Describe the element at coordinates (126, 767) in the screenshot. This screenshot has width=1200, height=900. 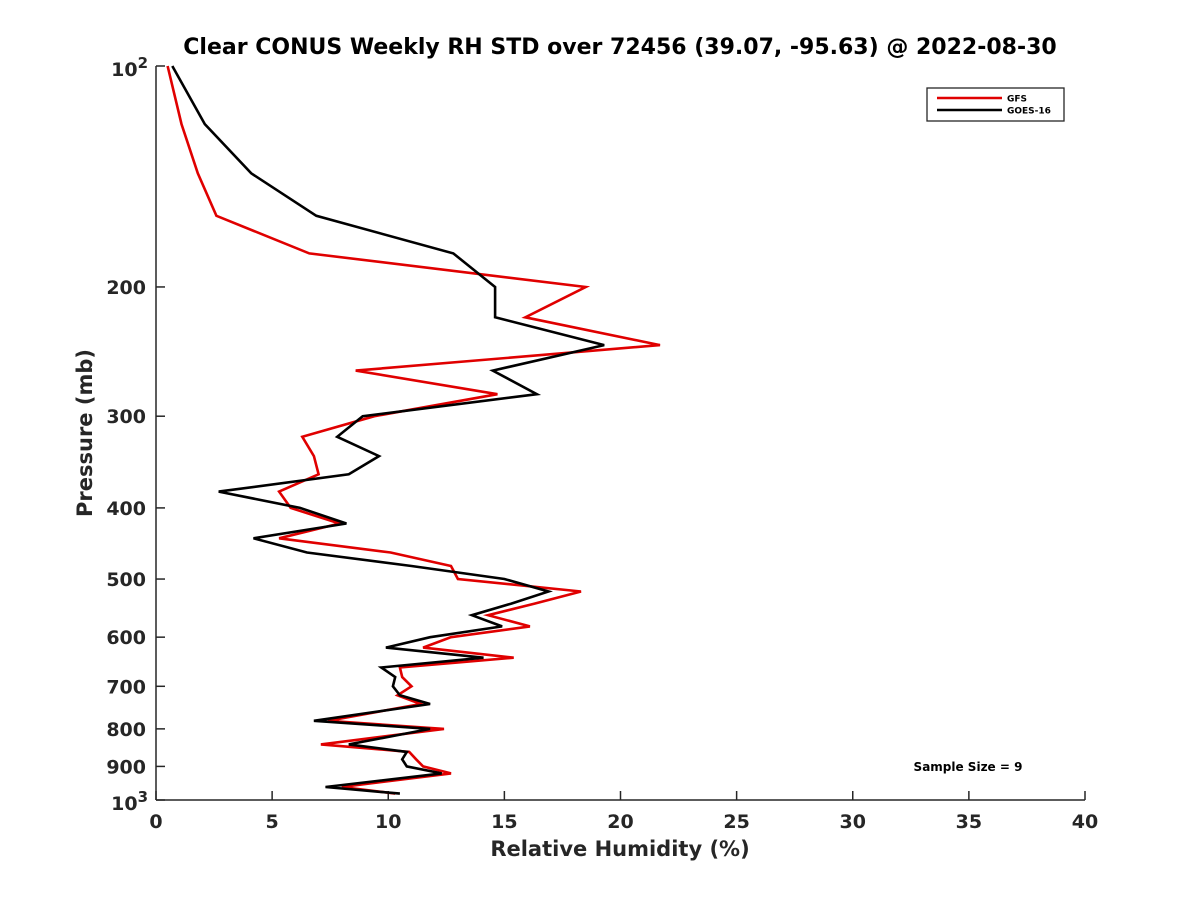
I see `y-tick-label: 900` at that location.